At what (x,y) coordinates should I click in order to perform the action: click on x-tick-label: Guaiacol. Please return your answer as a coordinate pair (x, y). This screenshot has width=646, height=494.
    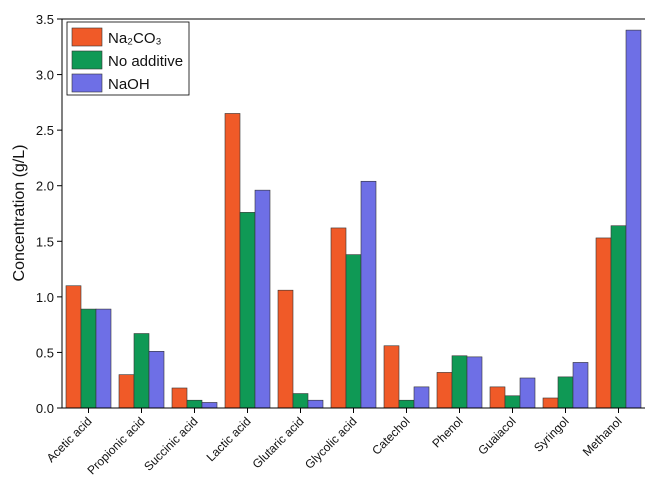
    Looking at the image, I should click on (496, 435).